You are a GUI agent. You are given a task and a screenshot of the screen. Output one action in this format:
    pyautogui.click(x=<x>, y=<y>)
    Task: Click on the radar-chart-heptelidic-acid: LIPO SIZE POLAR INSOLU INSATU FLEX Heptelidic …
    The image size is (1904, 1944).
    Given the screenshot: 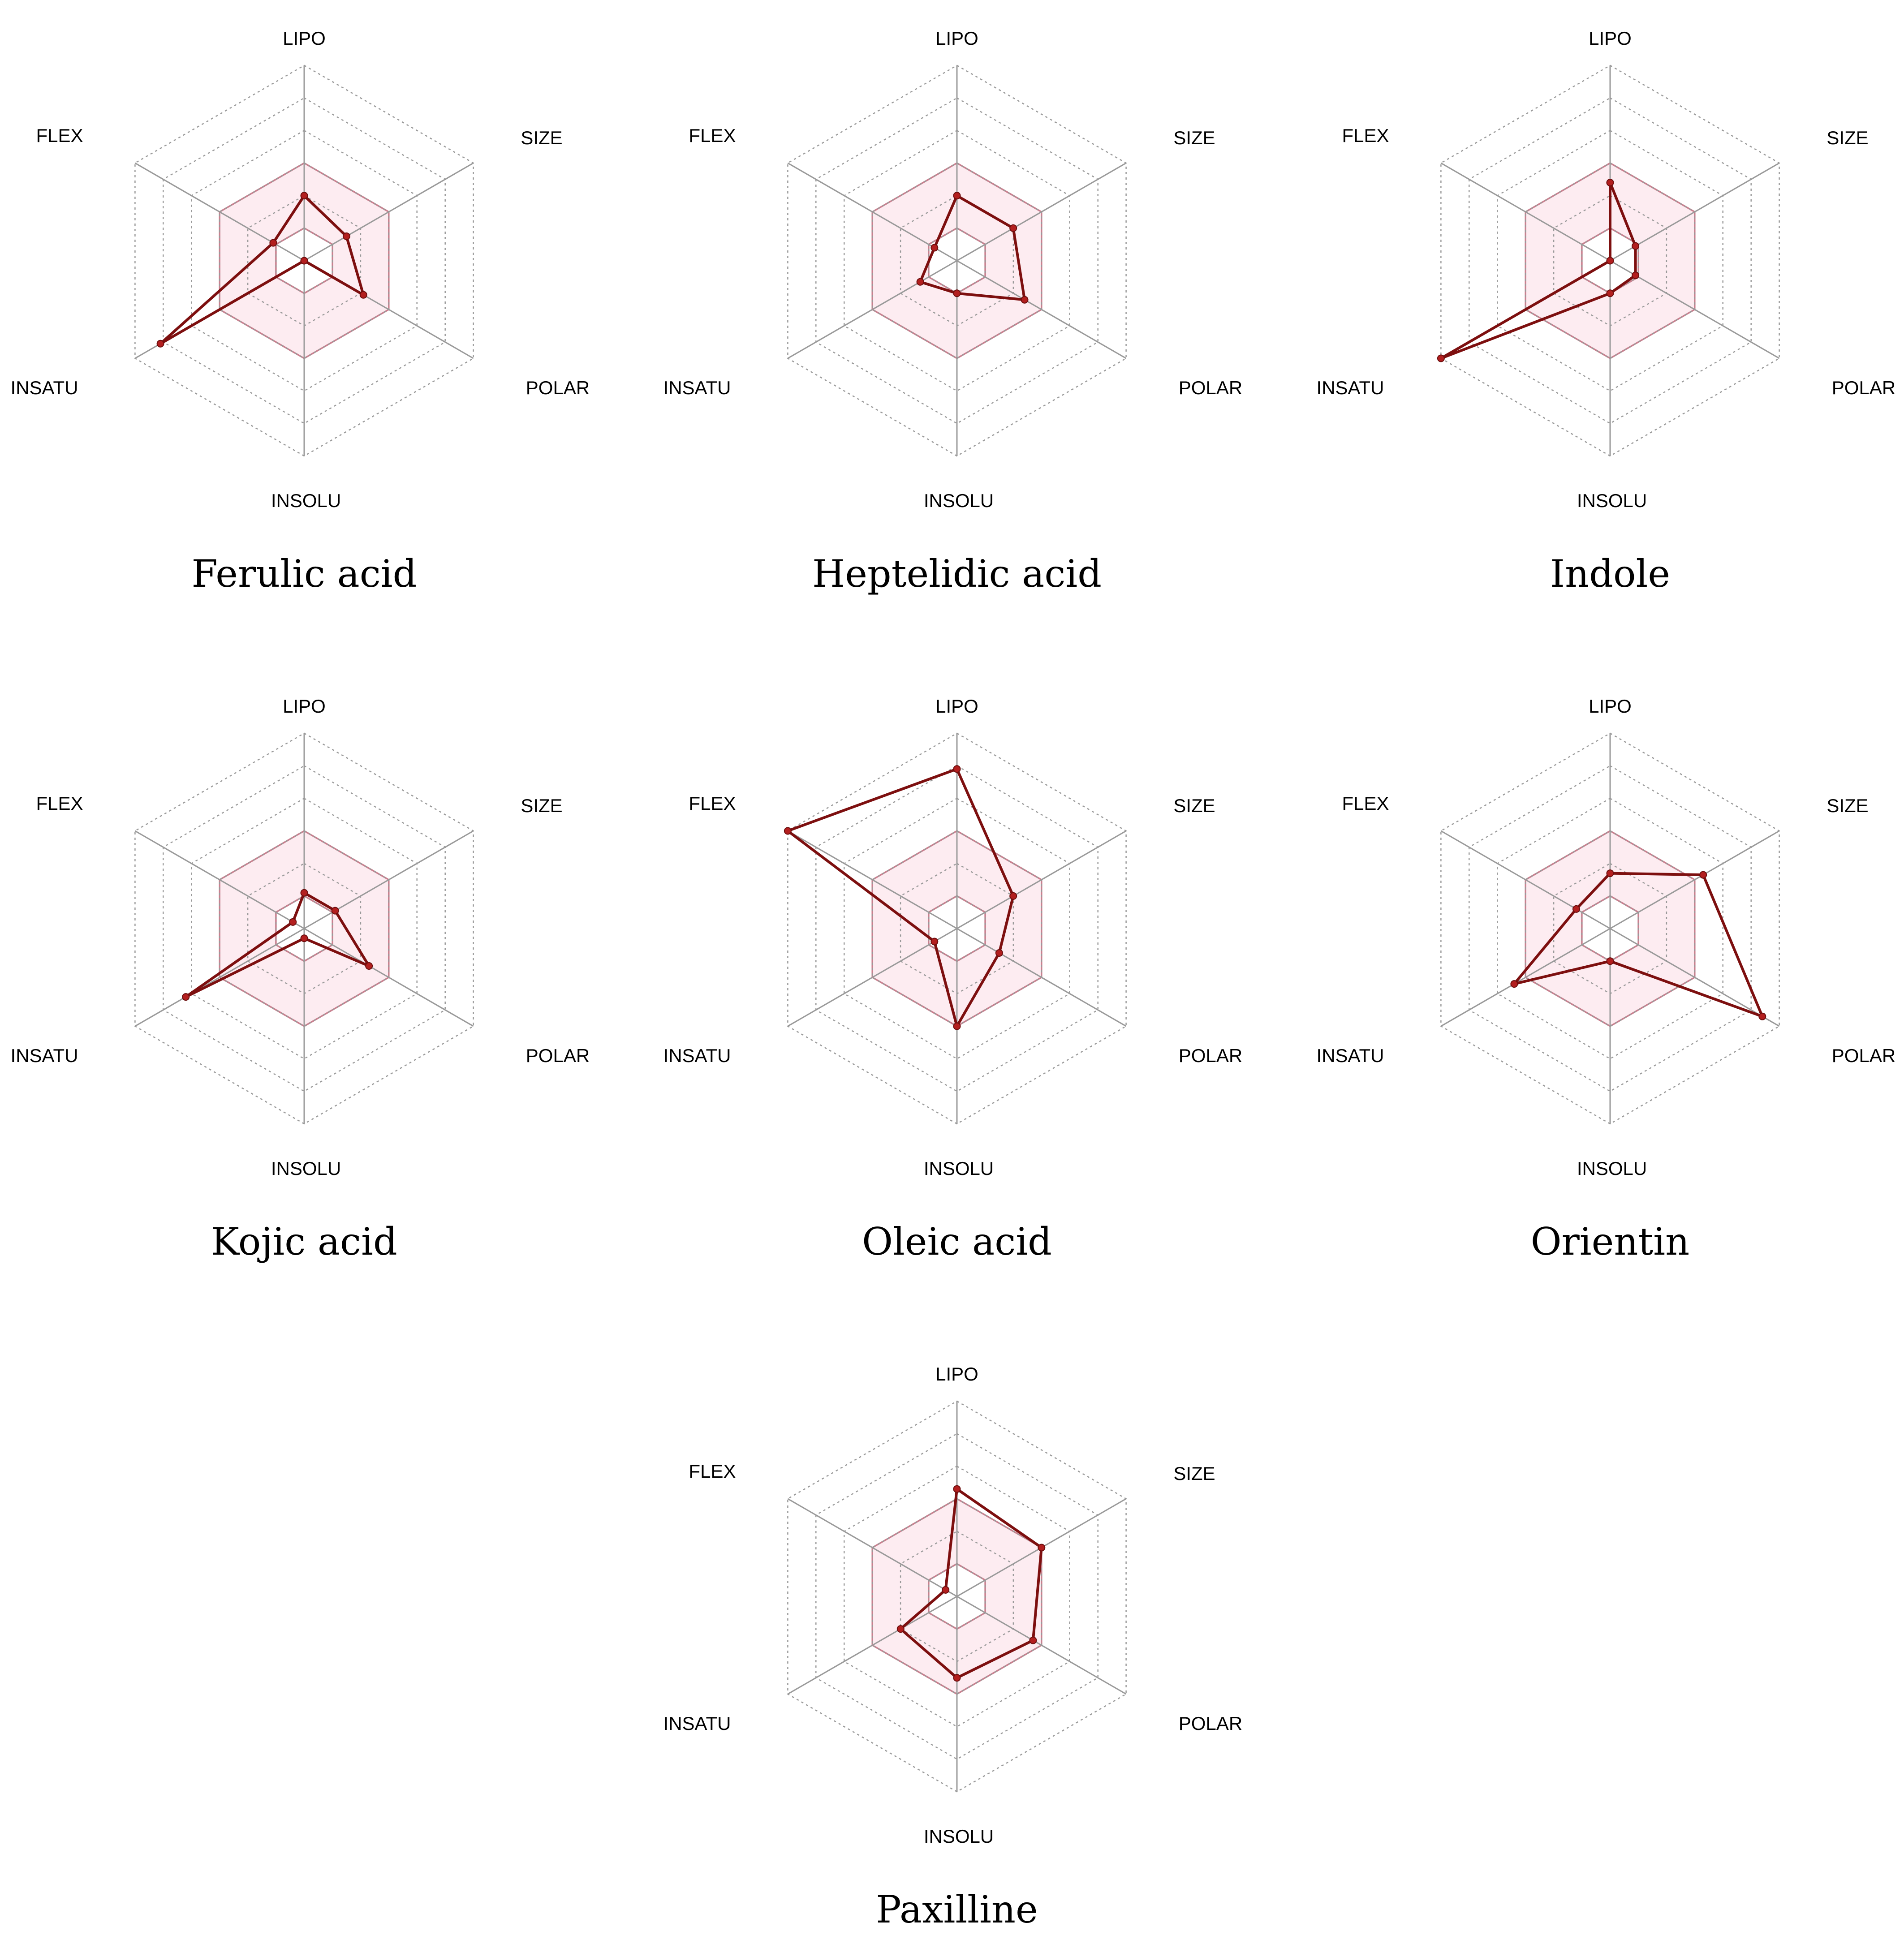 What is the action you would take?
    pyautogui.click(x=953, y=312)
    